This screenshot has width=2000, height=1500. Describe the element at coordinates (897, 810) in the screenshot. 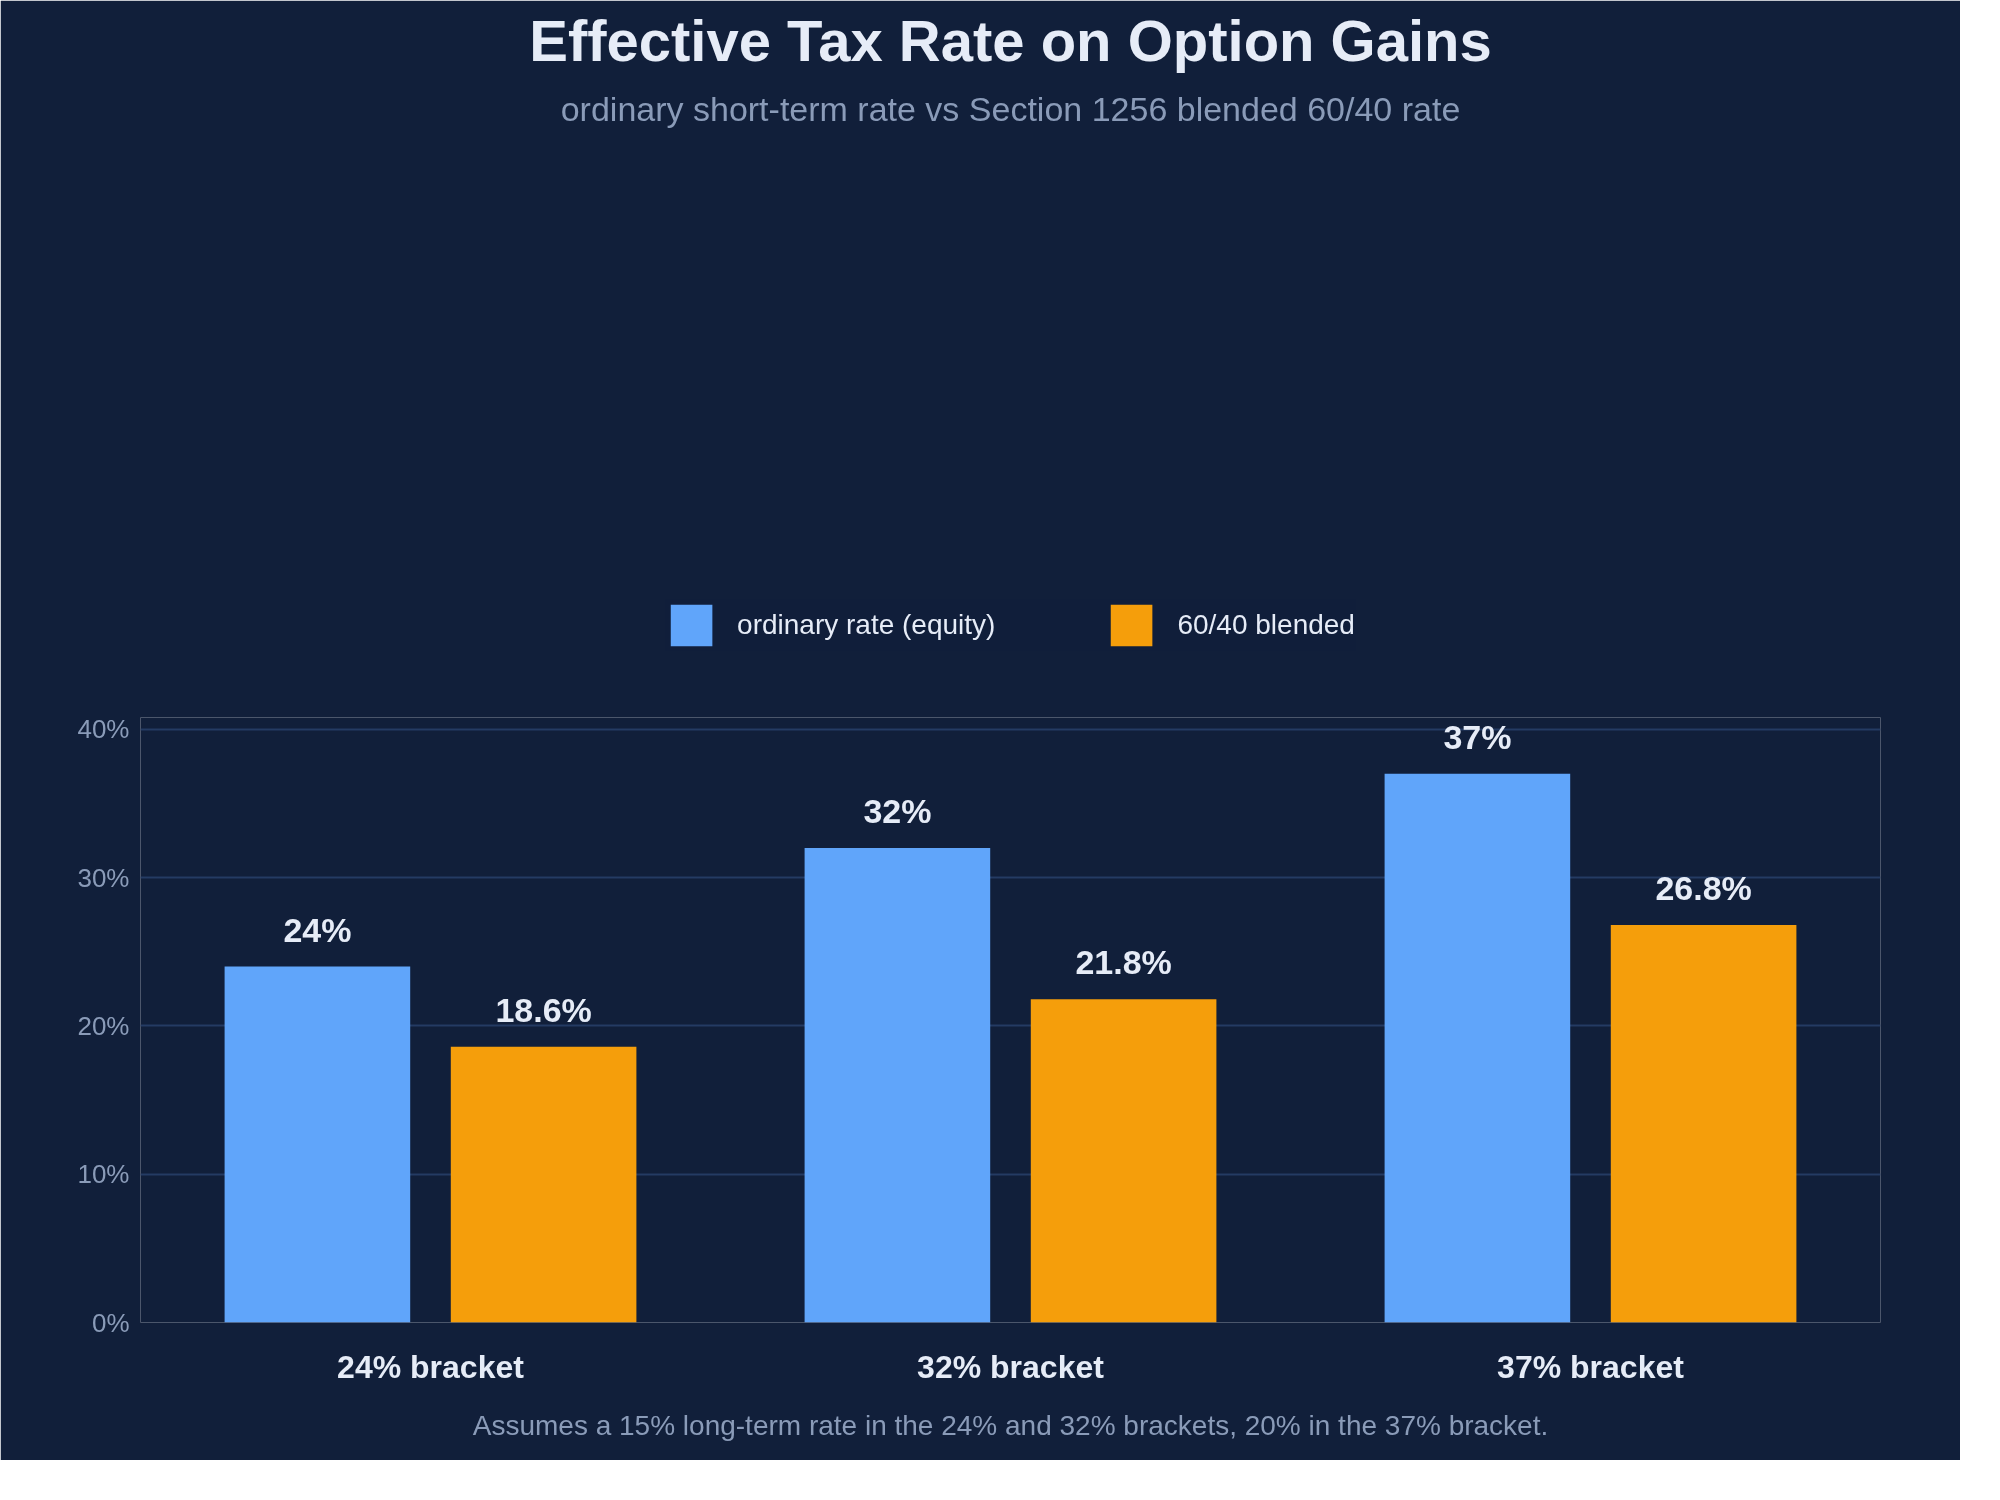

I see `data-label: 32%` at that location.